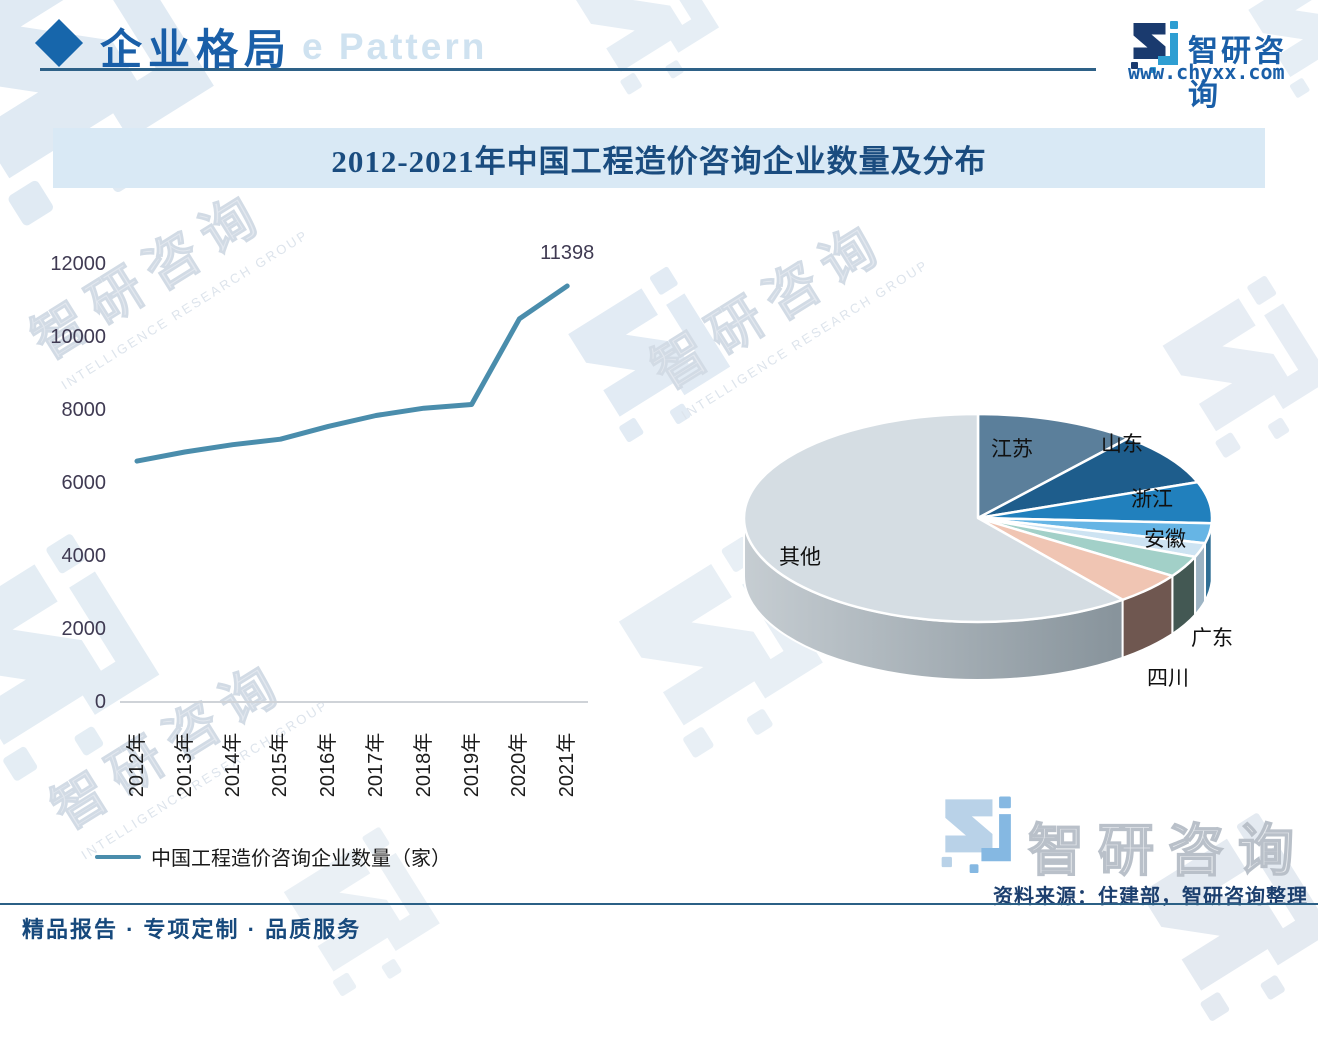 This screenshot has width=1318, height=1040. What do you see at coordinates (59, 43) in the screenshot?
I see `section-diamond-icon` at bounding box center [59, 43].